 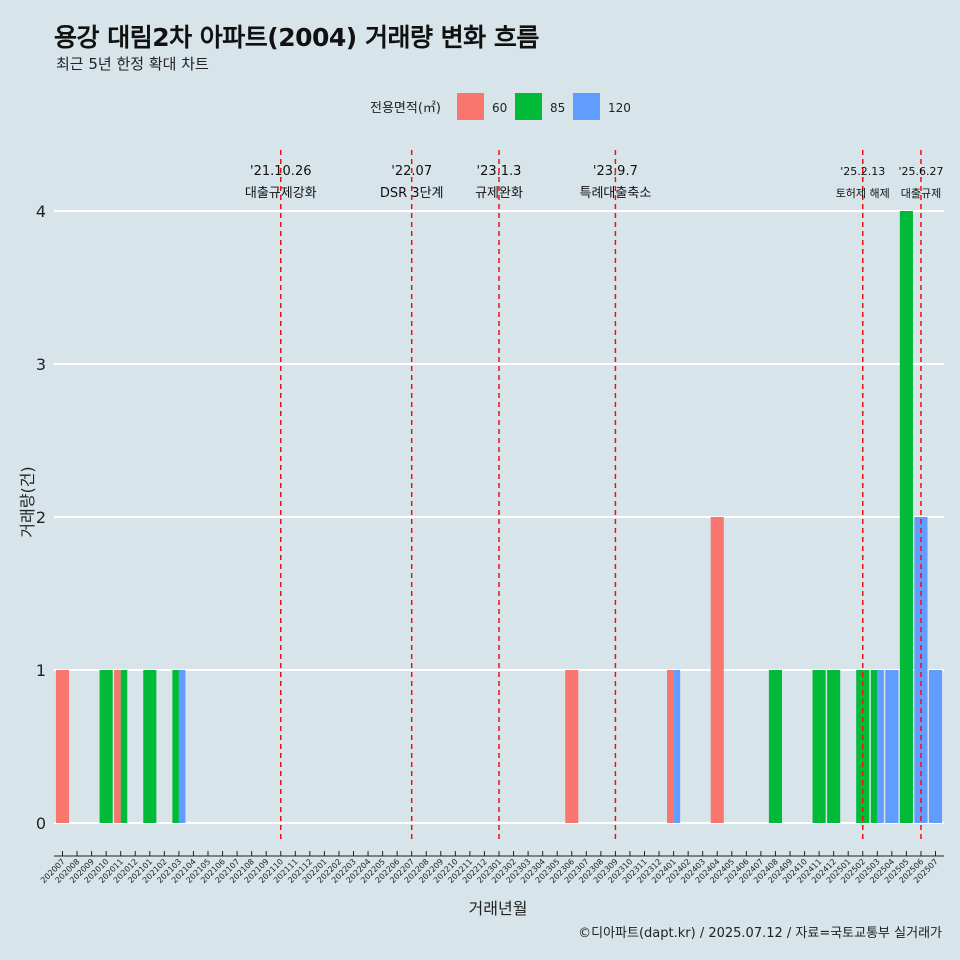 I want to click on legend-label-85: 85, so click(x=557, y=108).